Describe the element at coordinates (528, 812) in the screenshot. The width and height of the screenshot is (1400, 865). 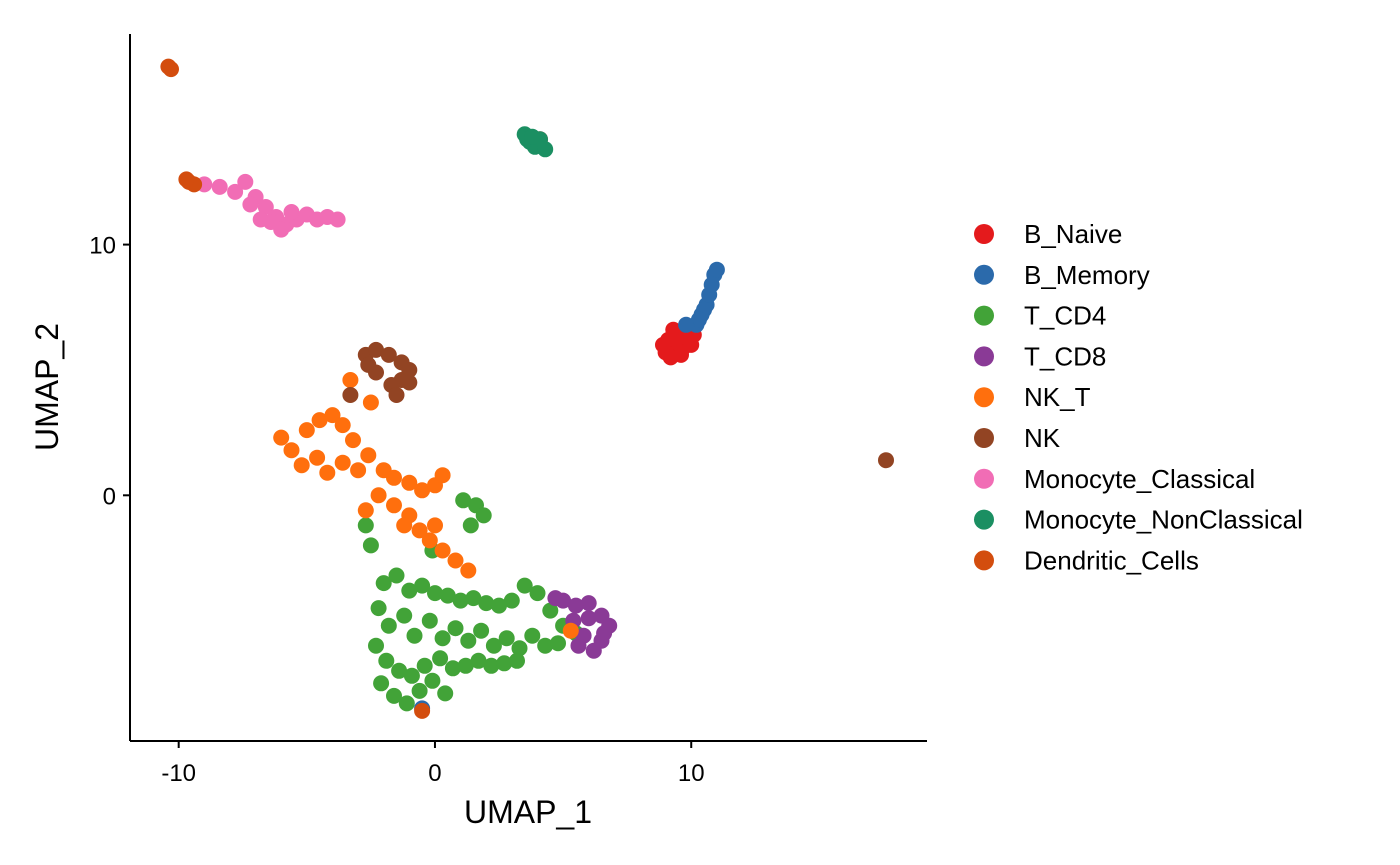
I see `x-axis-title: UMAP_1` at that location.